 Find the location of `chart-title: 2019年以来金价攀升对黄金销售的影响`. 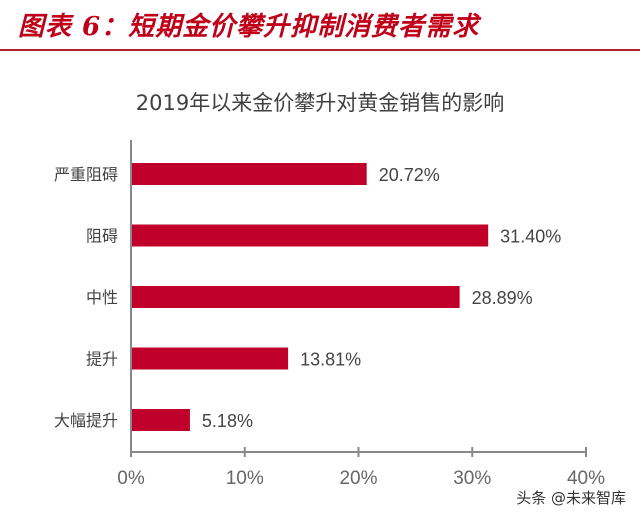

chart-title: 2019年以来金价攀升对黄金销售的影响 is located at coordinates (320, 103).